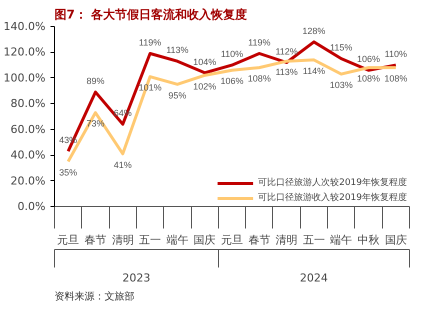 This screenshot has width=431, height=332. I want to click on y-tick-label: 40.0%, so click(28, 155).